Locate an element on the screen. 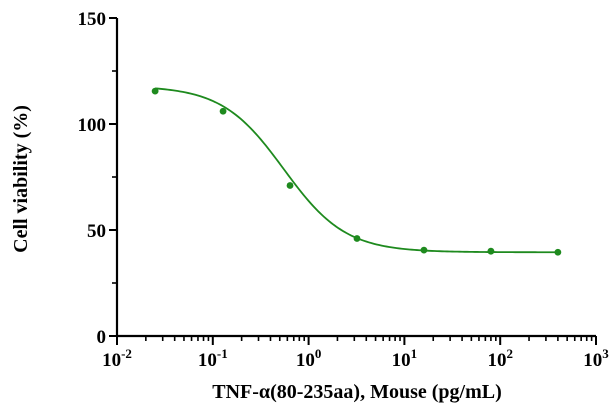 The width and height of the screenshot is (613, 410). x-tick-label: 10⁻¹ is located at coordinates (213, 358).